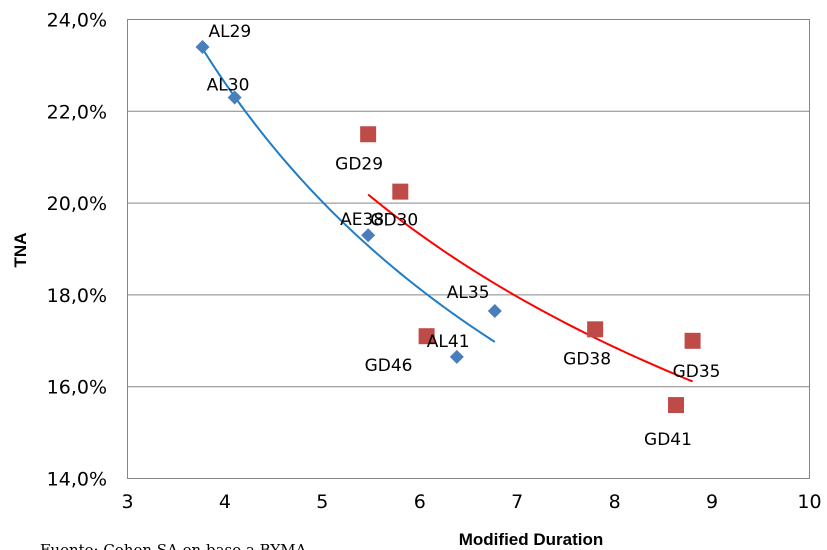  I want to click on data-label-gd35: GD35, so click(697, 372).